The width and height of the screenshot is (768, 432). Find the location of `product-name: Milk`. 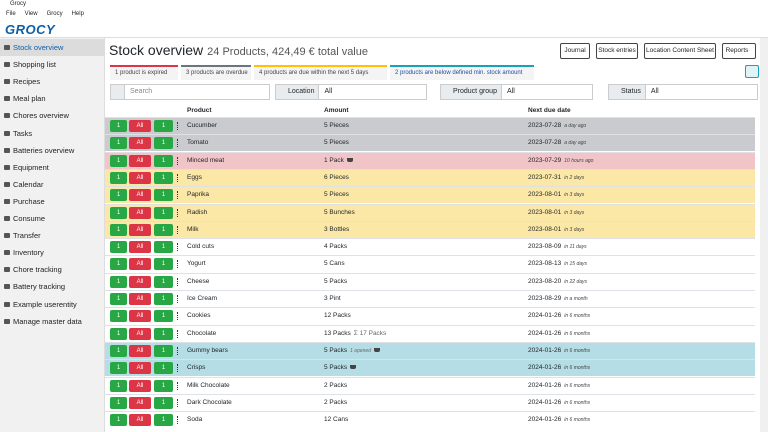

product-name: Milk is located at coordinates (193, 229).